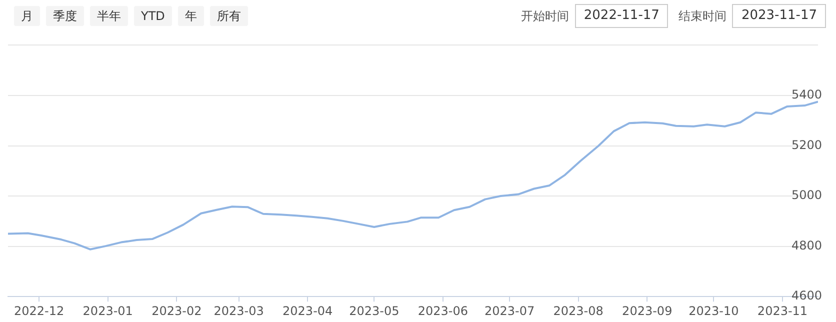 The height and width of the screenshot is (322, 836). Describe the element at coordinates (779, 16) in the screenshot. I see `text: 2023-11-17` at that location.